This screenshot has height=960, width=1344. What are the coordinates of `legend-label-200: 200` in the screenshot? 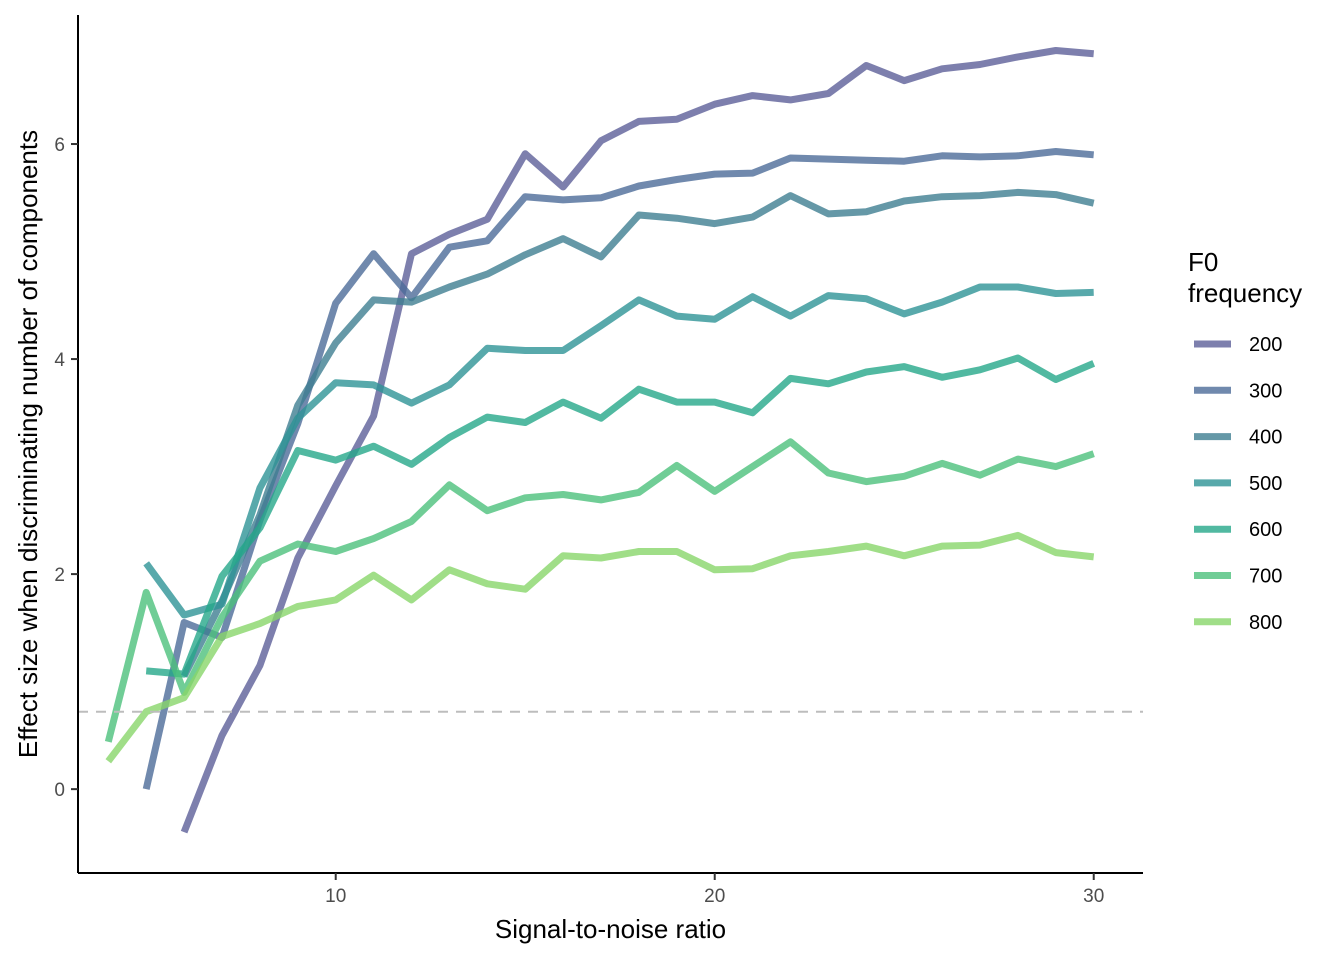 It's located at (1265, 345).